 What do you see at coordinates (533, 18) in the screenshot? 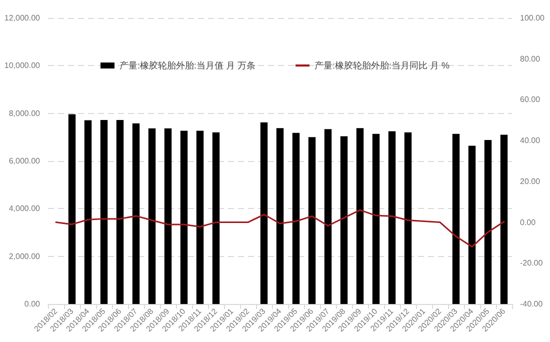
I see `y2-tick-label: 100.00` at bounding box center [533, 18].